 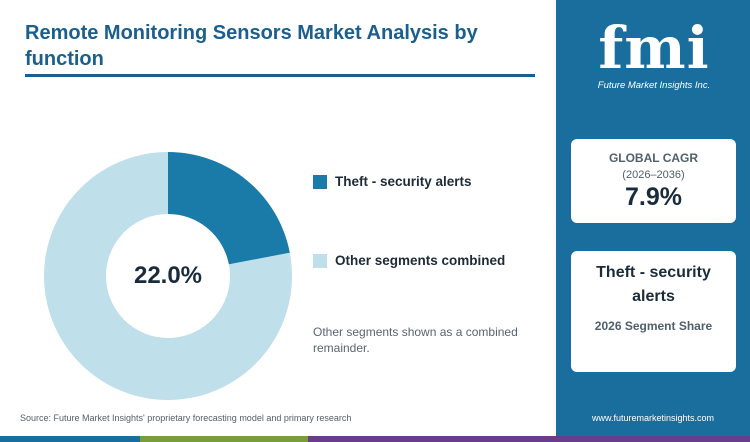 I want to click on footer-segment-blue, so click(x=70, y=439).